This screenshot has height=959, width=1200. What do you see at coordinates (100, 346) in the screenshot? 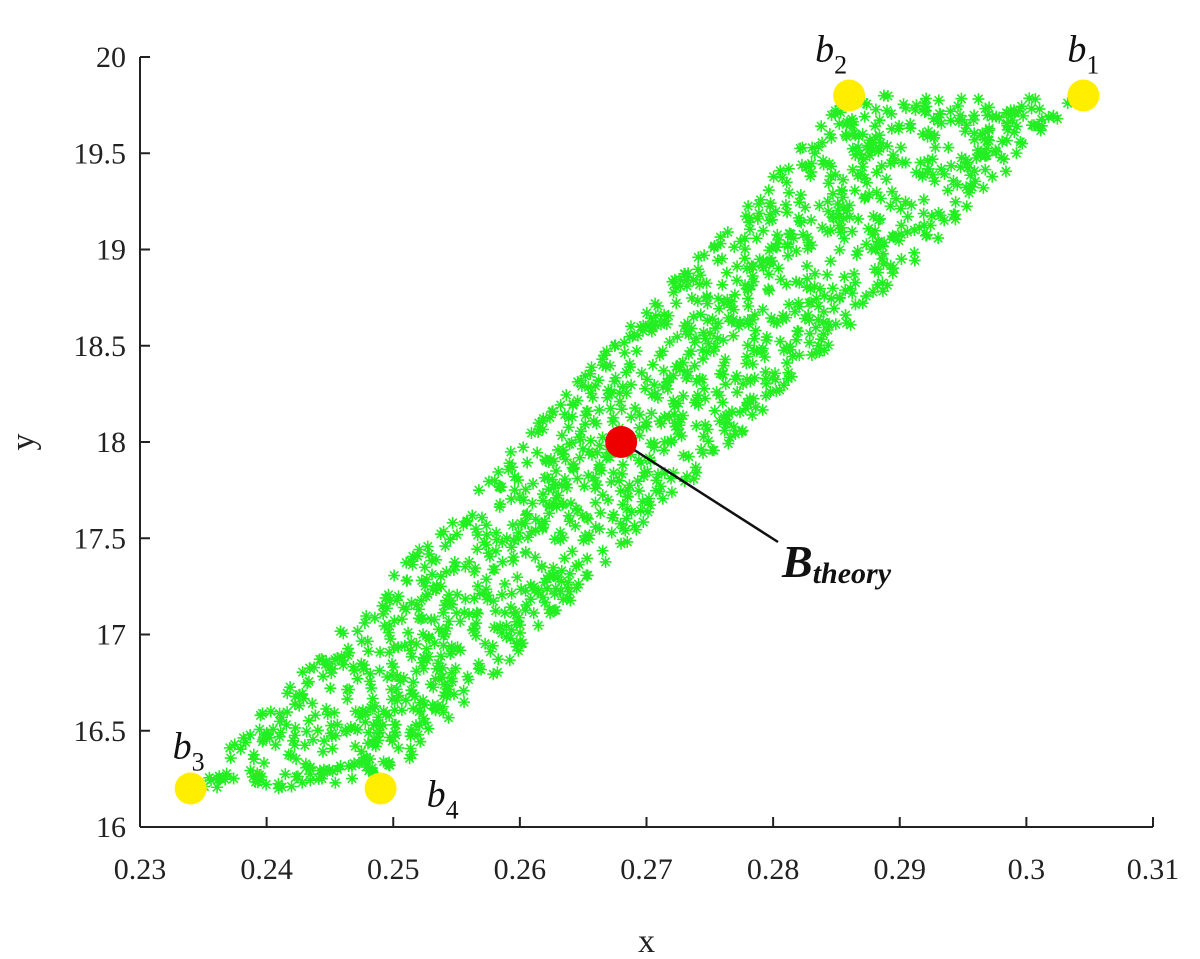
I see `y-tick-label: 18.5` at bounding box center [100, 346].